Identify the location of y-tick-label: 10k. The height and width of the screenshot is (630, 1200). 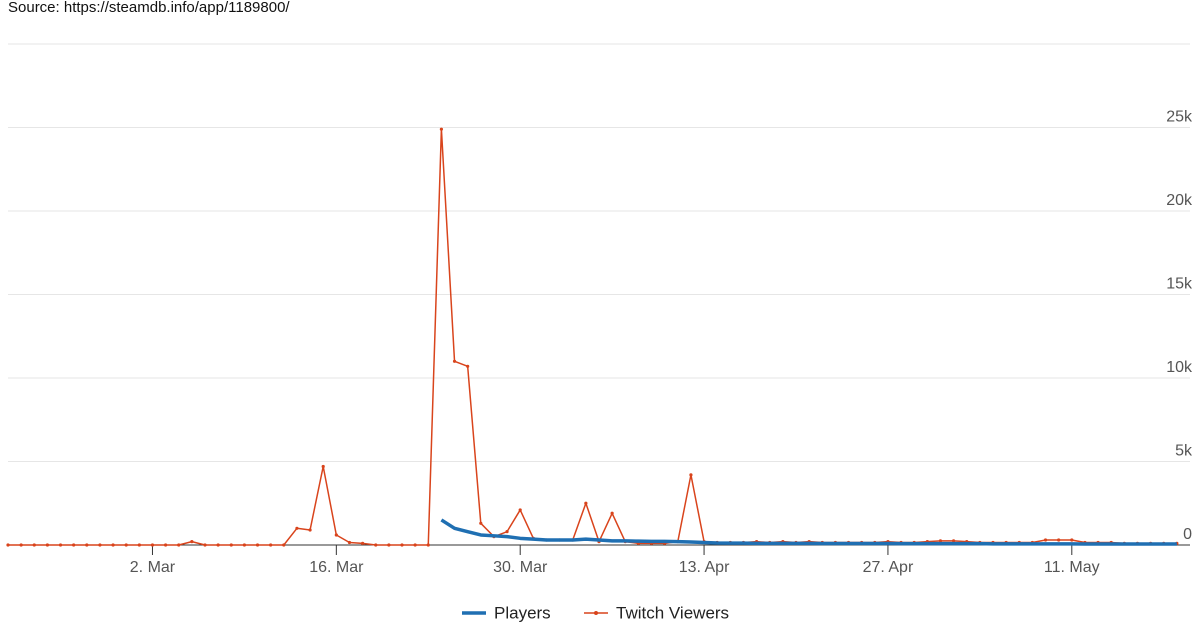
(1179, 367).